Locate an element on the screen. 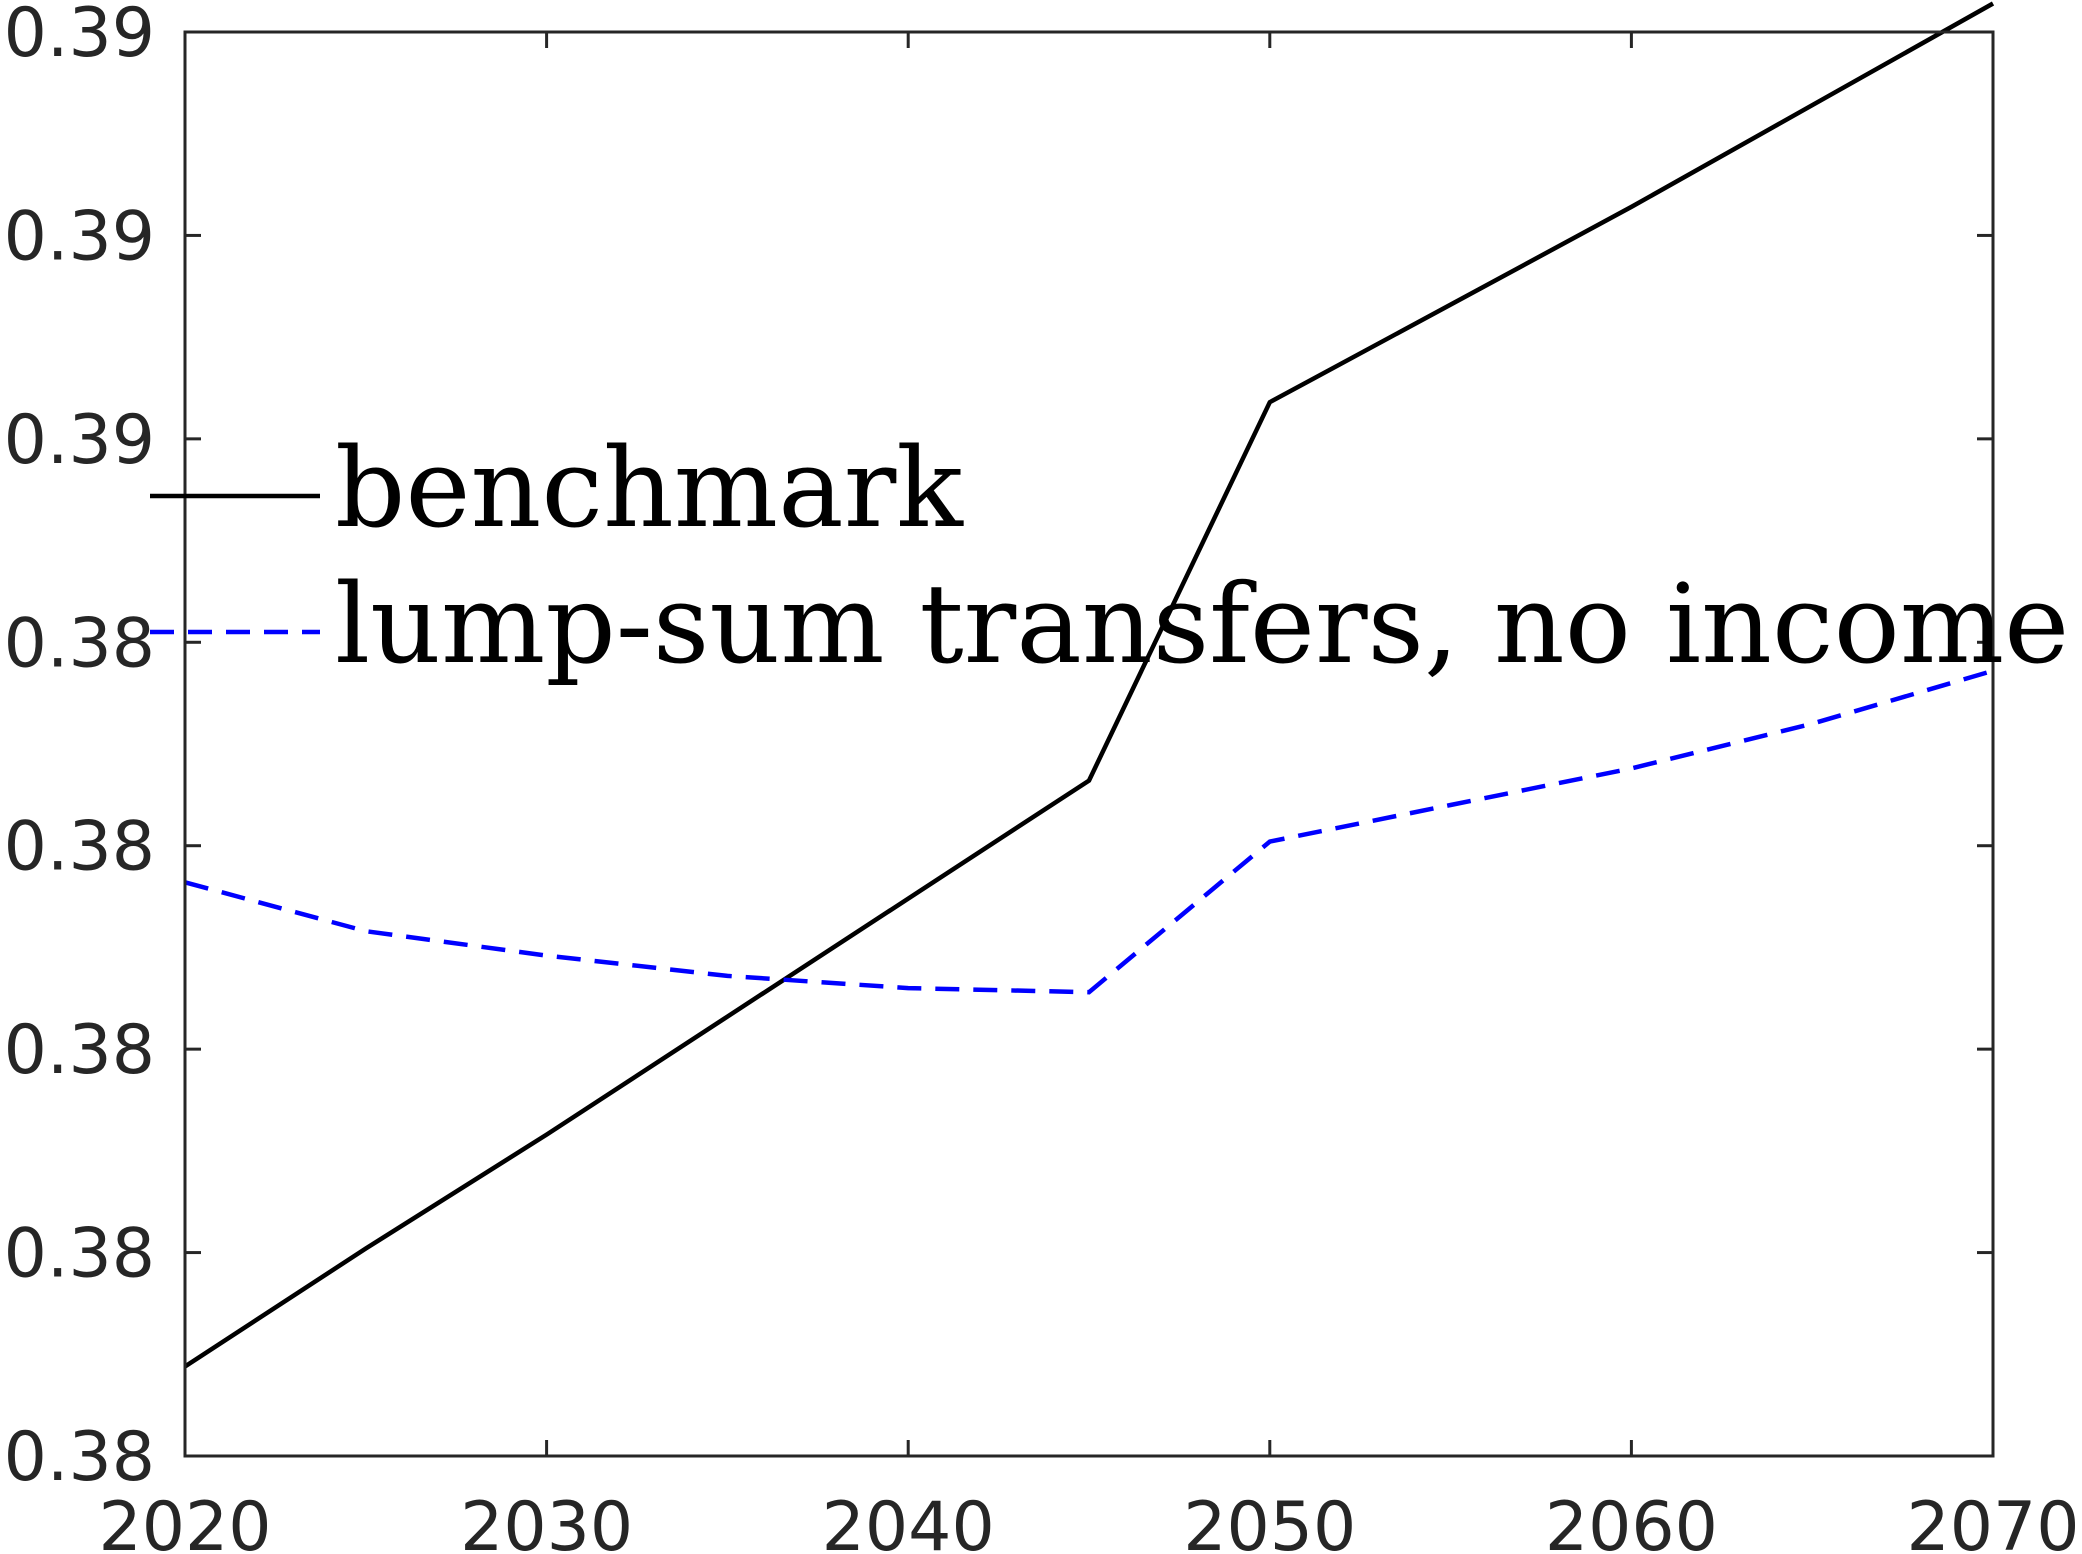 This screenshot has width=2082, height=1554. x-tick-label: 2040 is located at coordinates (908, 1521).